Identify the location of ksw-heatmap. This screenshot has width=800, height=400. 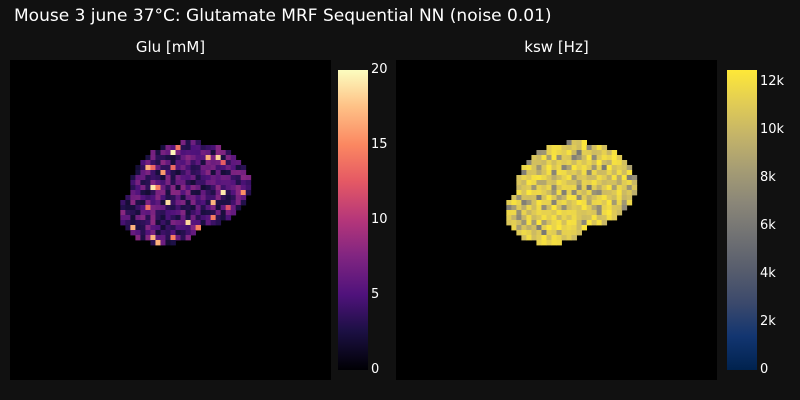
(572, 193).